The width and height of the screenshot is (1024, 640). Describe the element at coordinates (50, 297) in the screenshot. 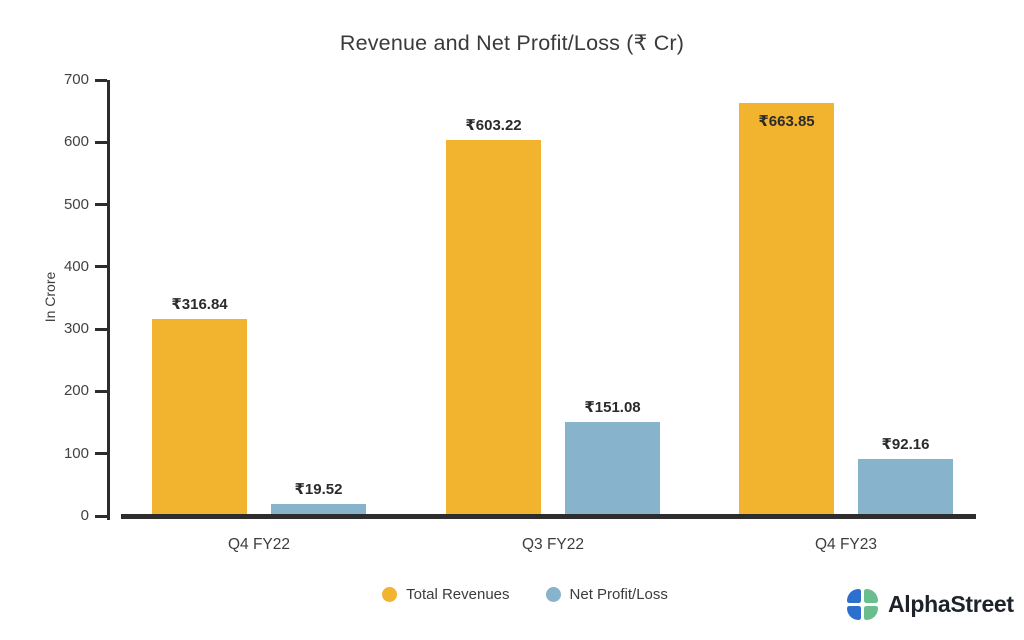

I see `y-axis-title: In Crore` at that location.